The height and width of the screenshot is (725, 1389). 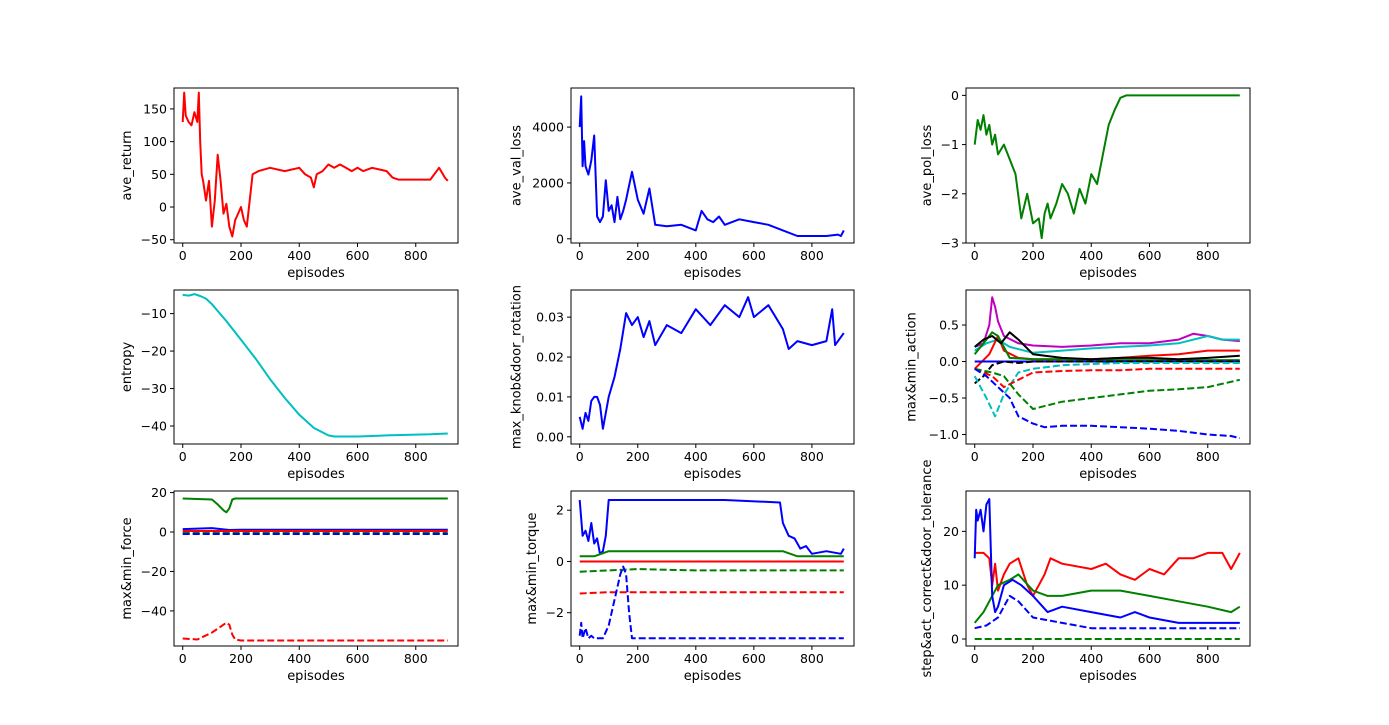 I want to click on y-tick-label: 150, so click(x=155, y=108).